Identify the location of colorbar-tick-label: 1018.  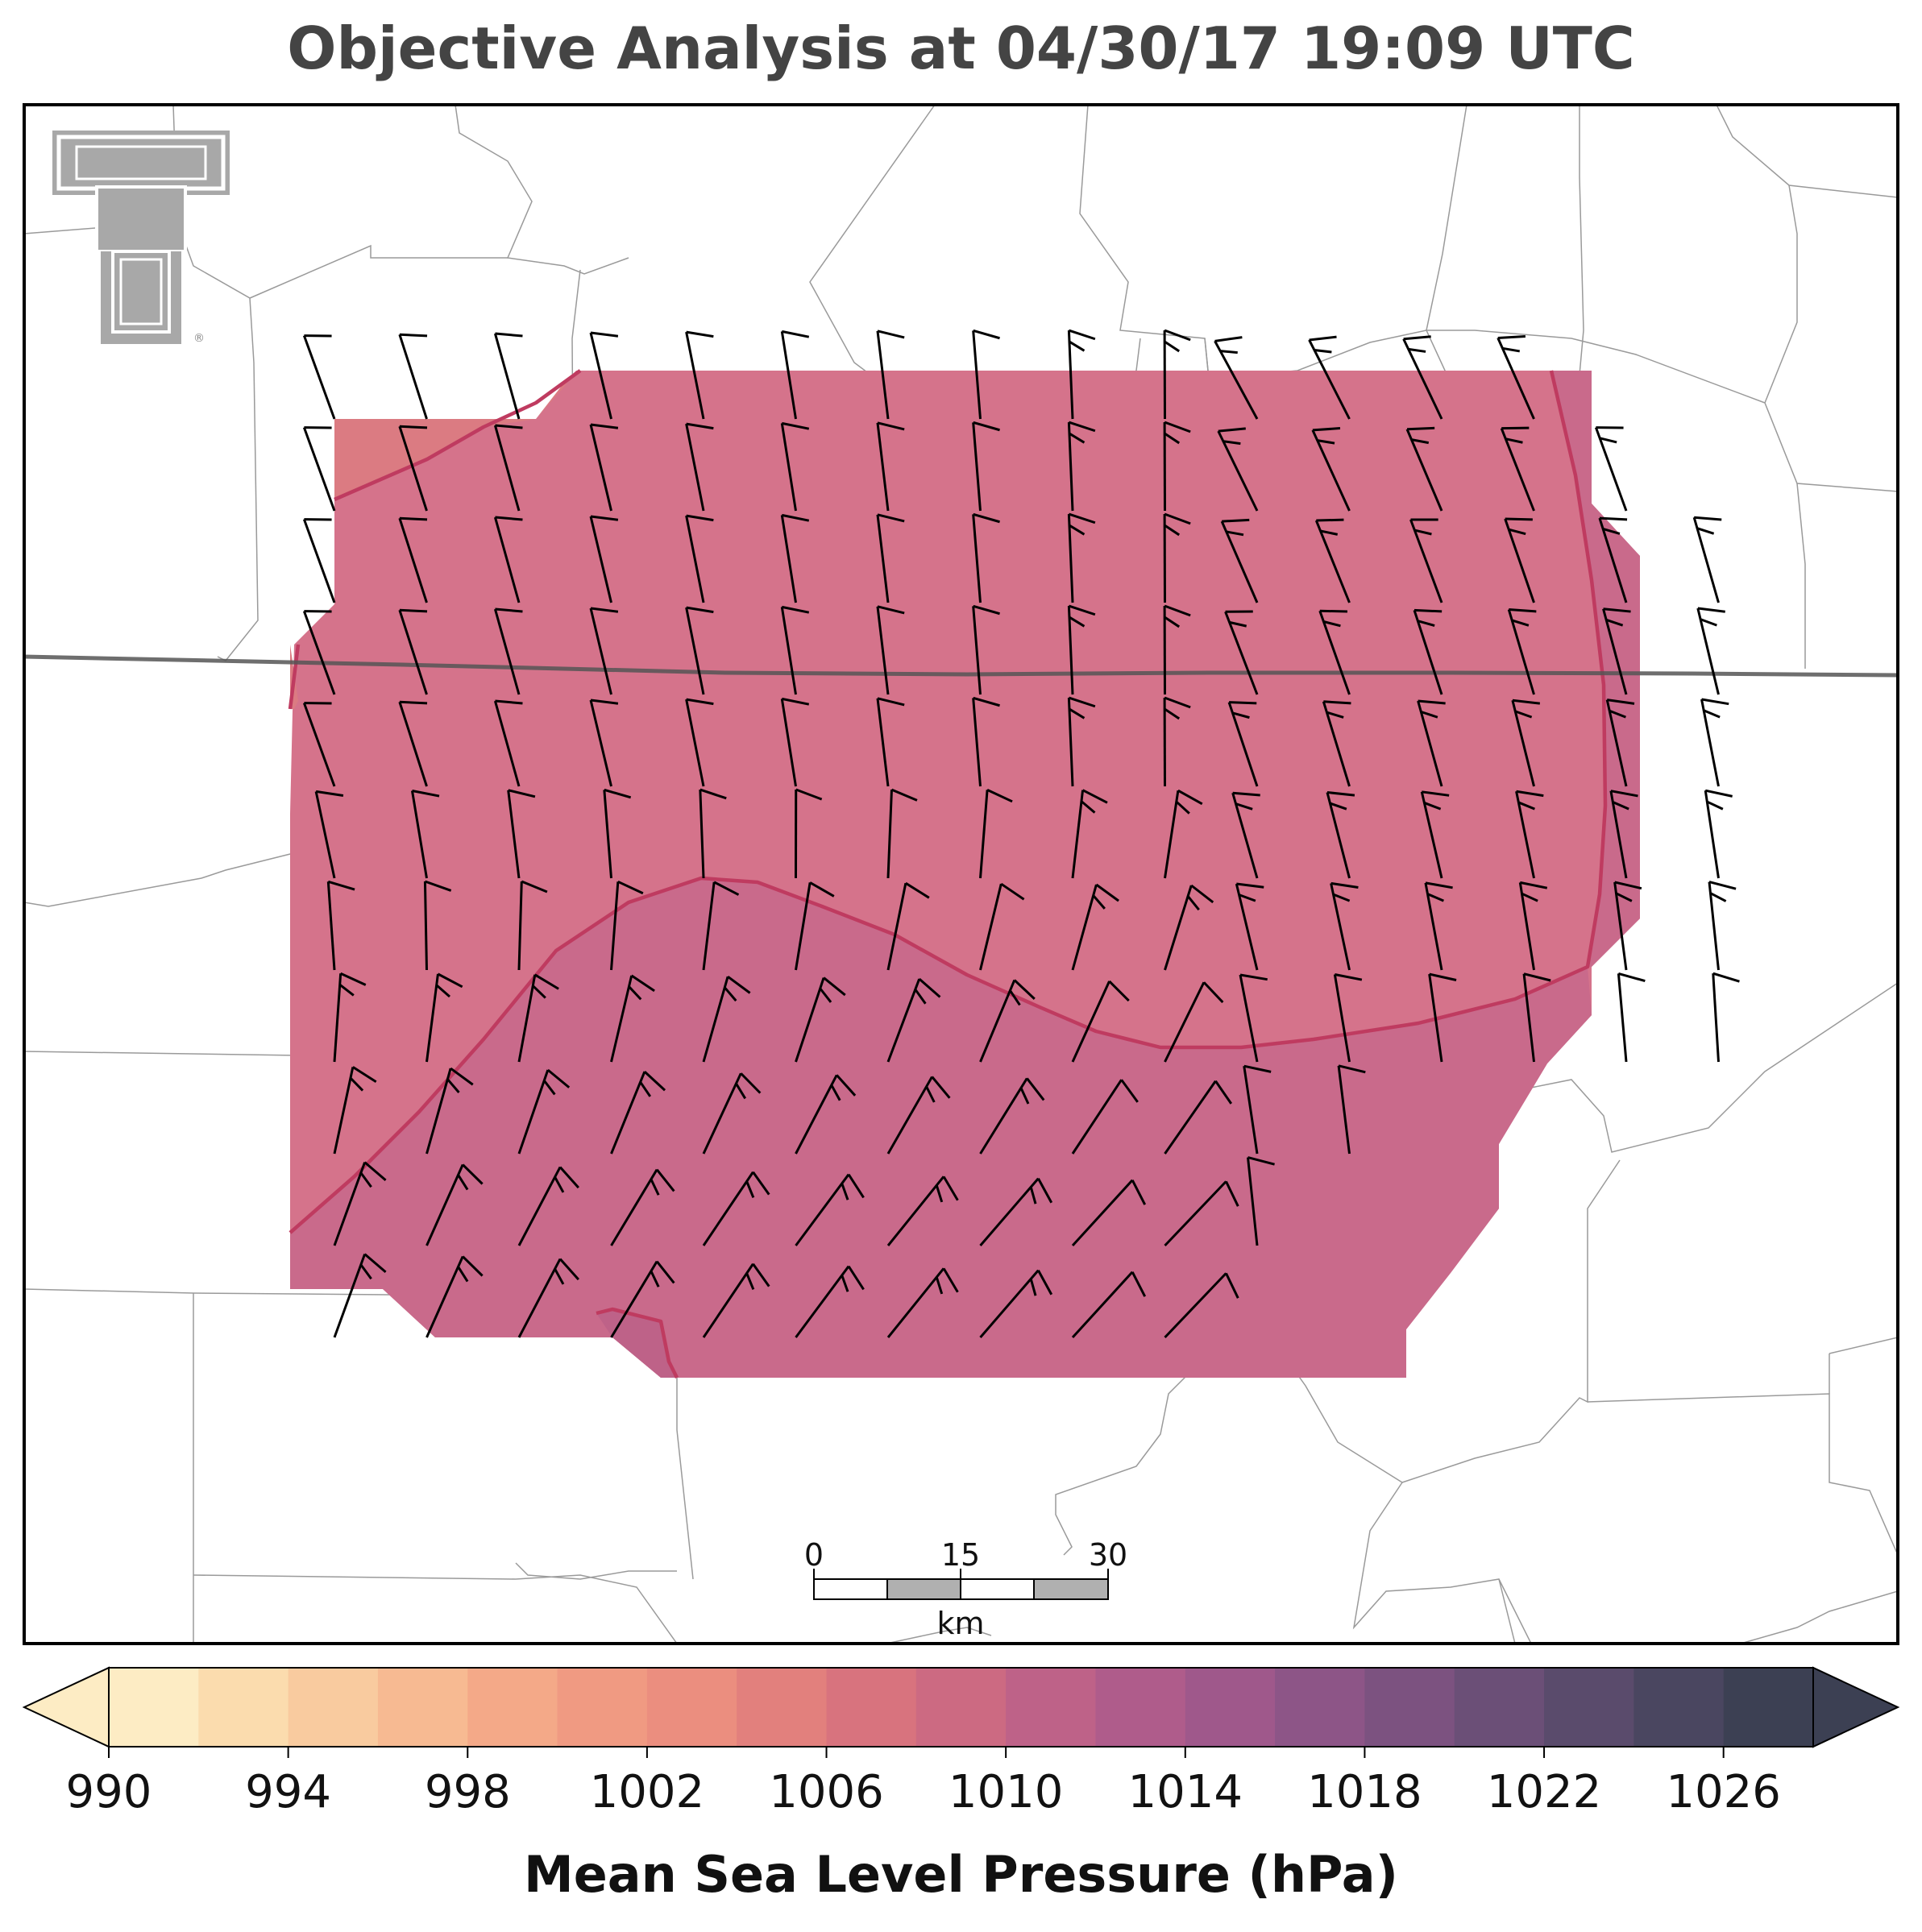
(1364, 1792).